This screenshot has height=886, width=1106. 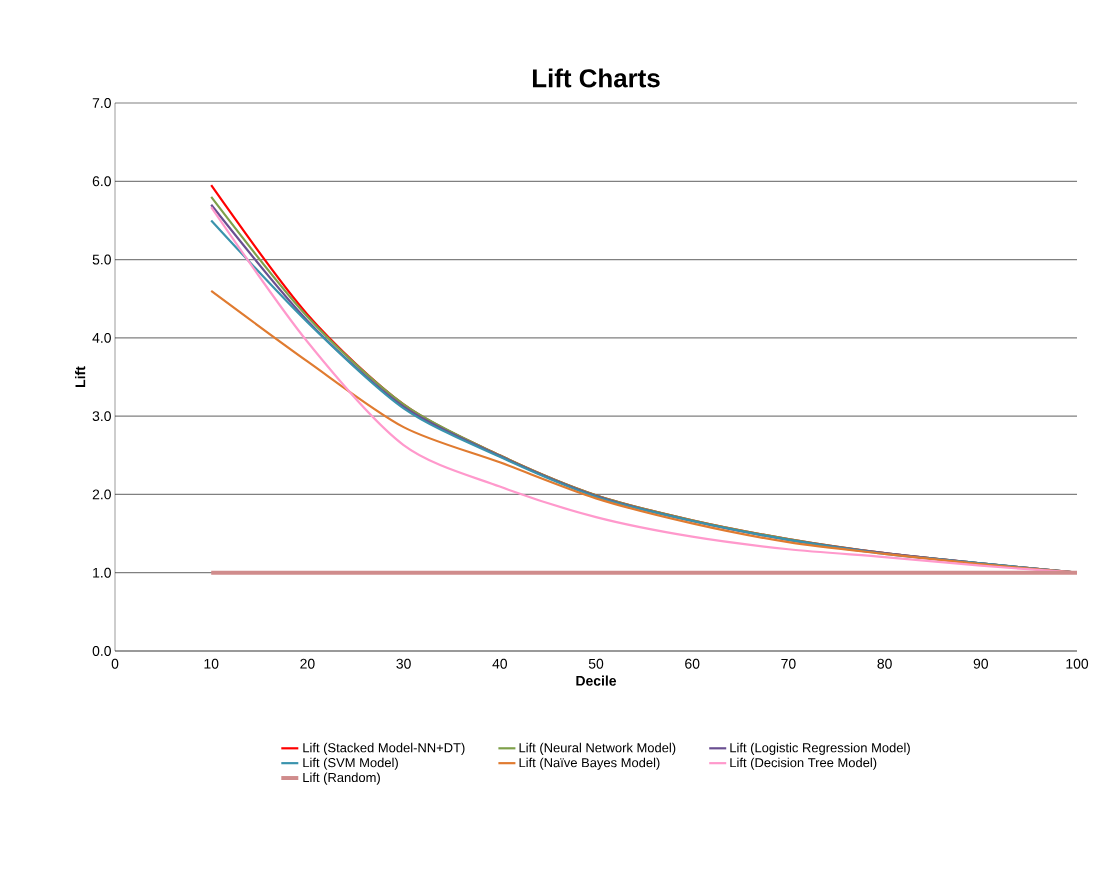 What do you see at coordinates (211, 663) in the screenshot?
I see `x-tick-label: 10` at bounding box center [211, 663].